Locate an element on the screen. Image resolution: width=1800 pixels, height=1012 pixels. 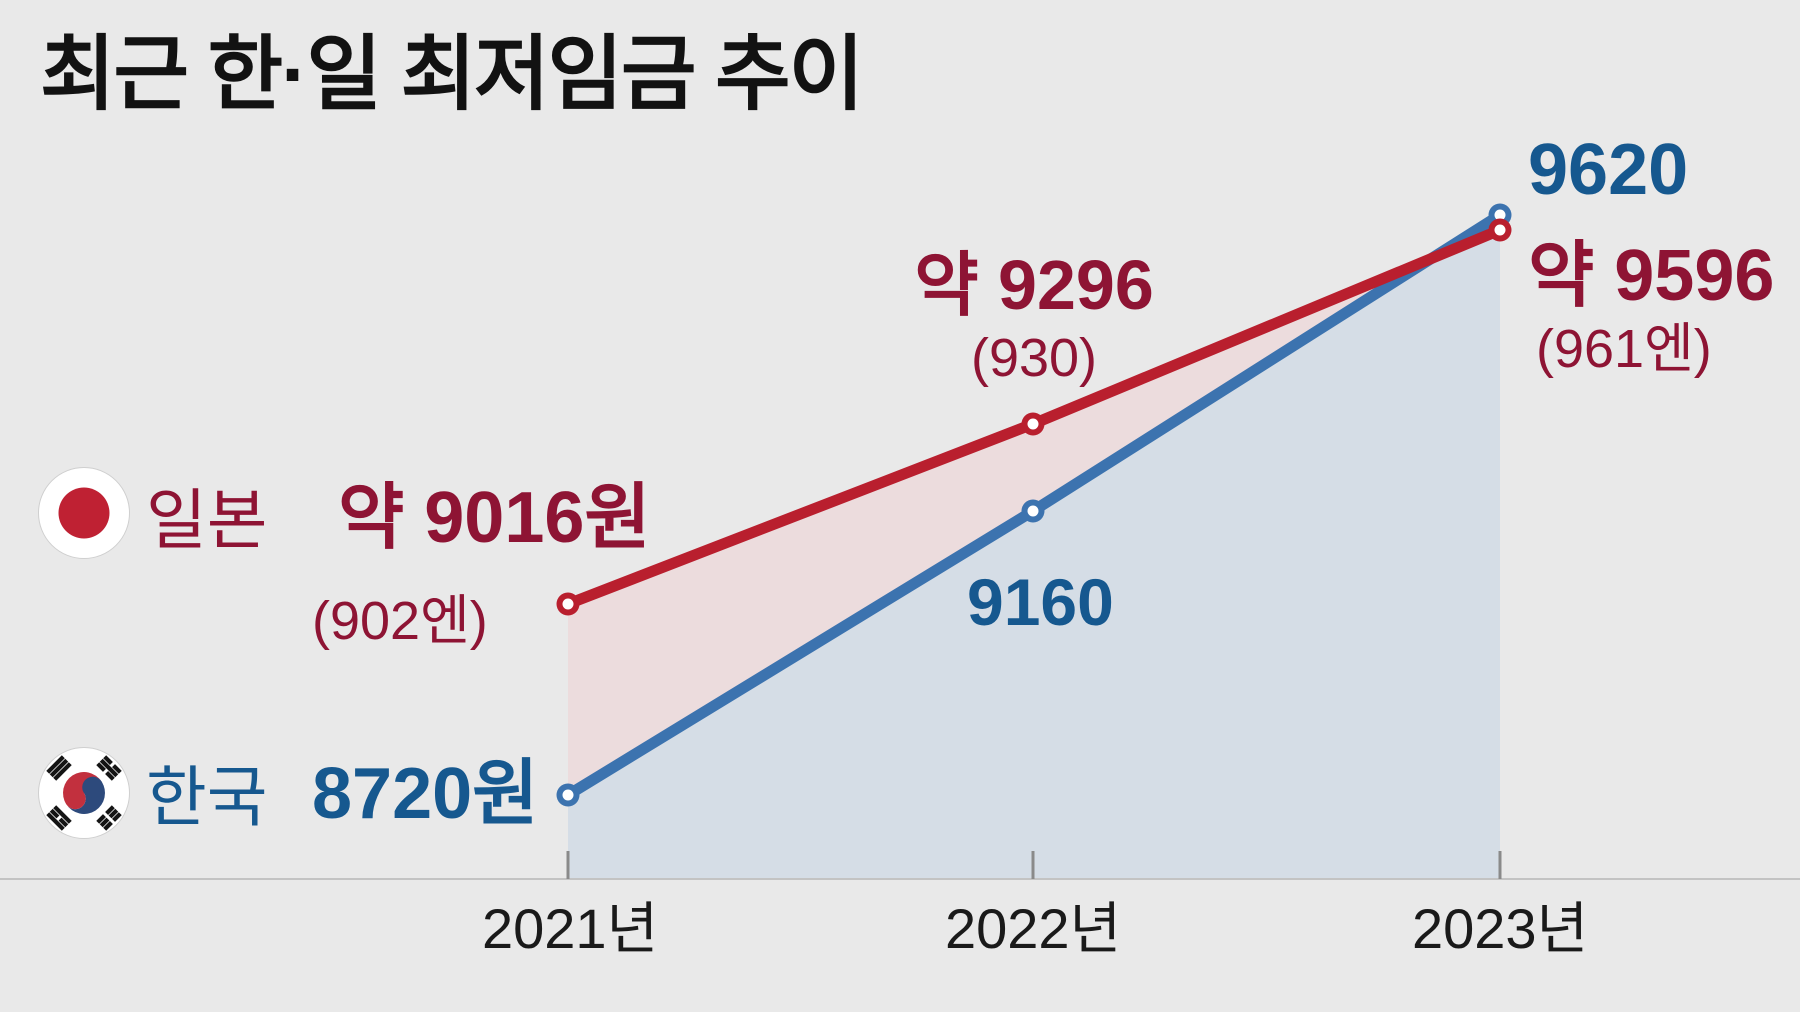
x-axis-label-2021: 2021년 is located at coordinates (570, 928).